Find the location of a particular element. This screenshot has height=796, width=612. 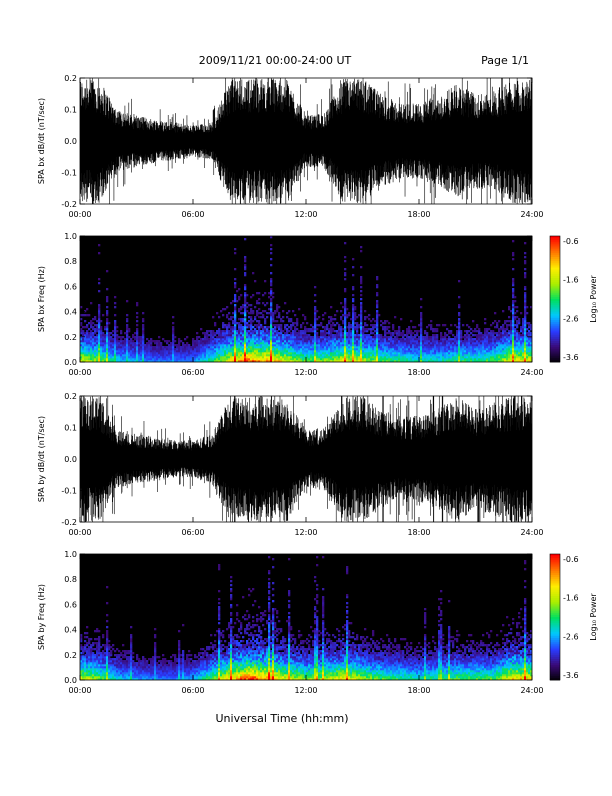

y-axis-label: SPA by dB/dt (nT/sec) is located at coordinates (41, 459).